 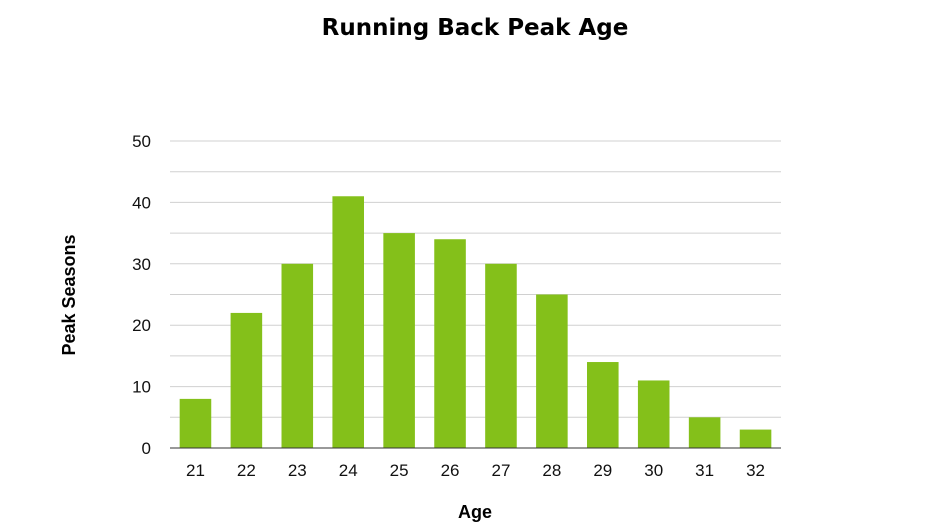 I want to click on y-tick-label: 20, so click(x=141, y=325).